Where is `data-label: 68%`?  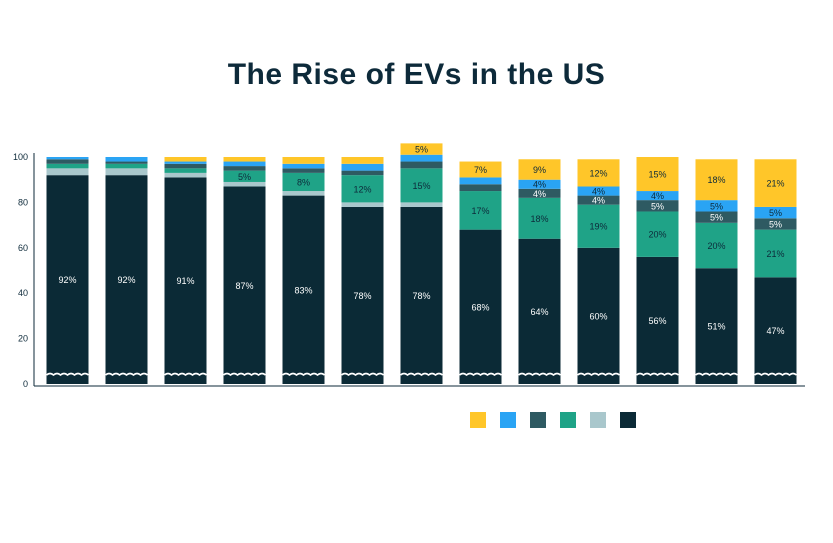 data-label: 68% is located at coordinates (480, 307).